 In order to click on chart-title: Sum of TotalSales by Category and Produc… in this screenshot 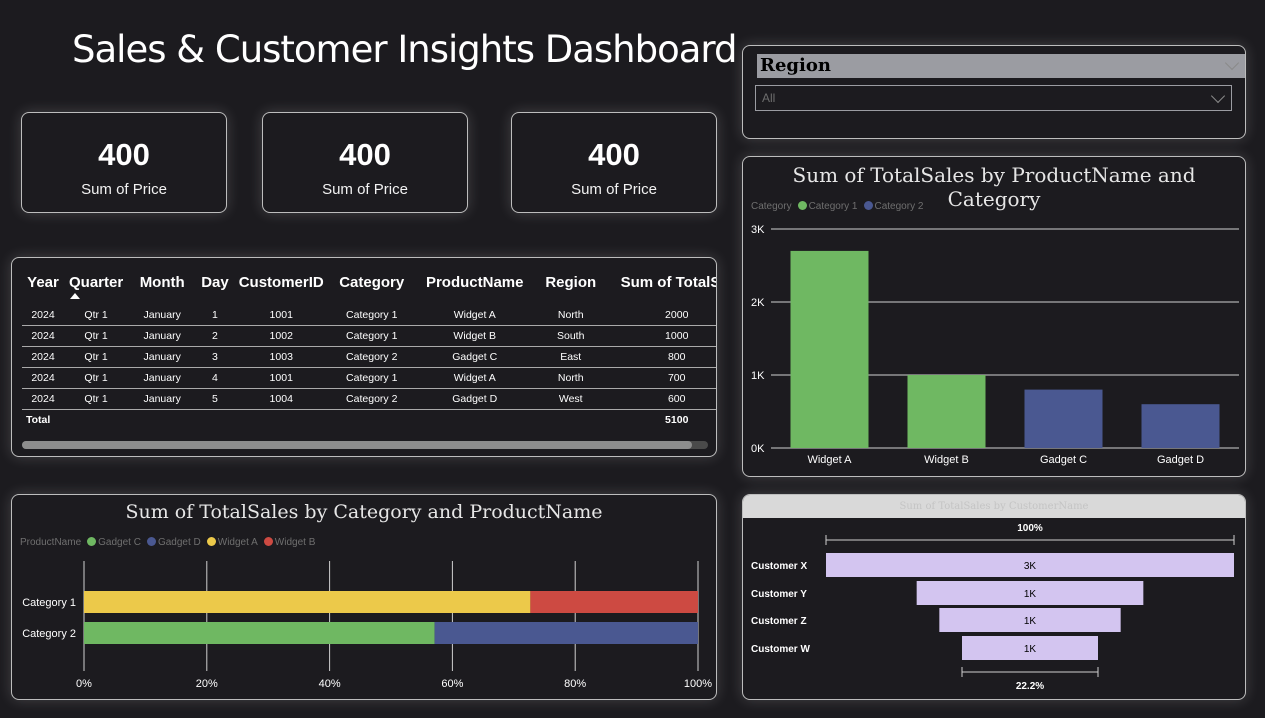, I will do `click(364, 512)`.